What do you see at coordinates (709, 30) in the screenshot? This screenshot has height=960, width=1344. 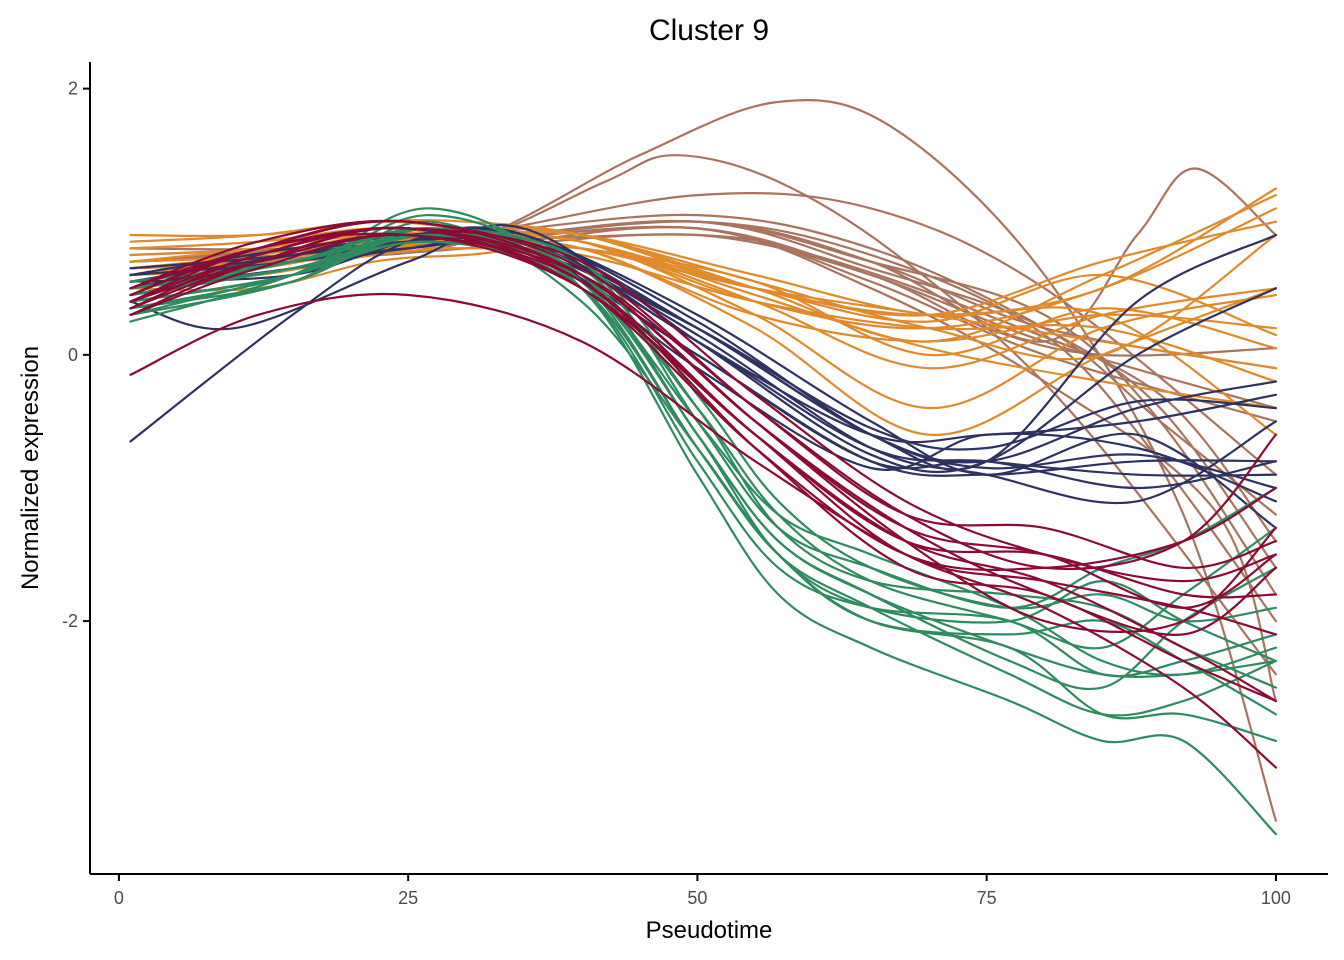 I see `chart-title: Cluster 9` at bounding box center [709, 30].